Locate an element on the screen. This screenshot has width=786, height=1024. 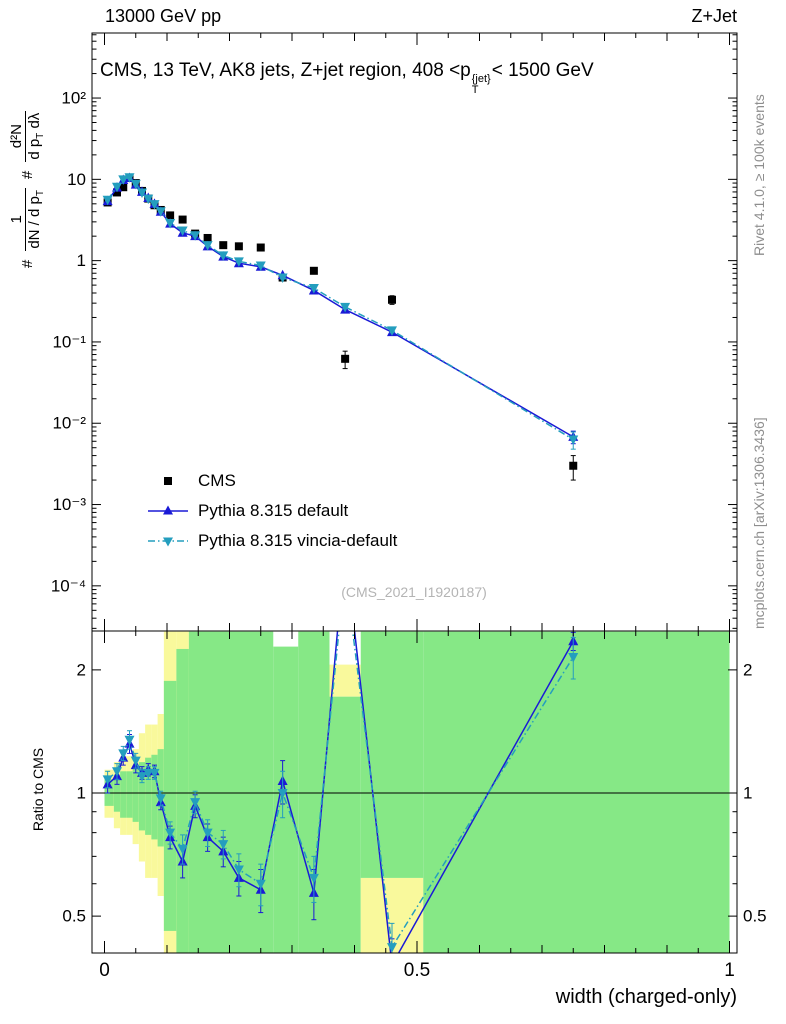
process-label: Z+Jet is located at coordinates (714, 16).